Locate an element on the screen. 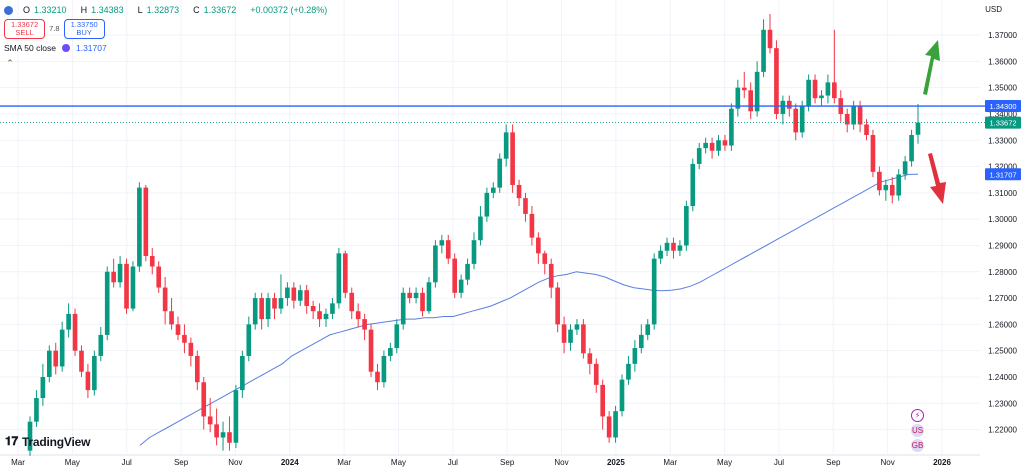 The height and width of the screenshot is (472, 1024). y-tick-label: 1.28000 is located at coordinates (1002, 272).